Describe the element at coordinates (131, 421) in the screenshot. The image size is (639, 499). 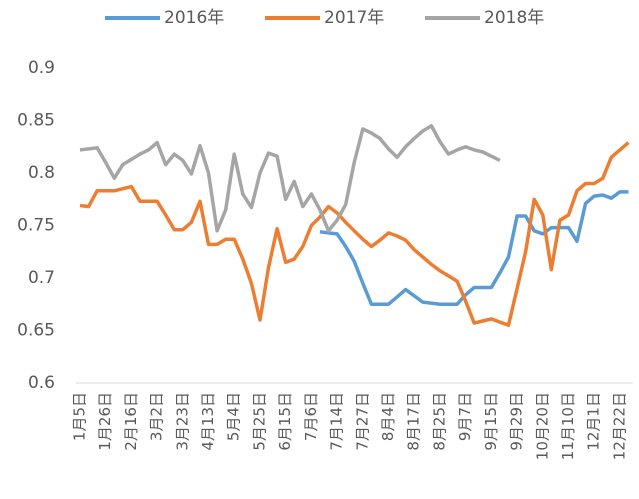
I see `x-tick-label: 2月16日` at that location.